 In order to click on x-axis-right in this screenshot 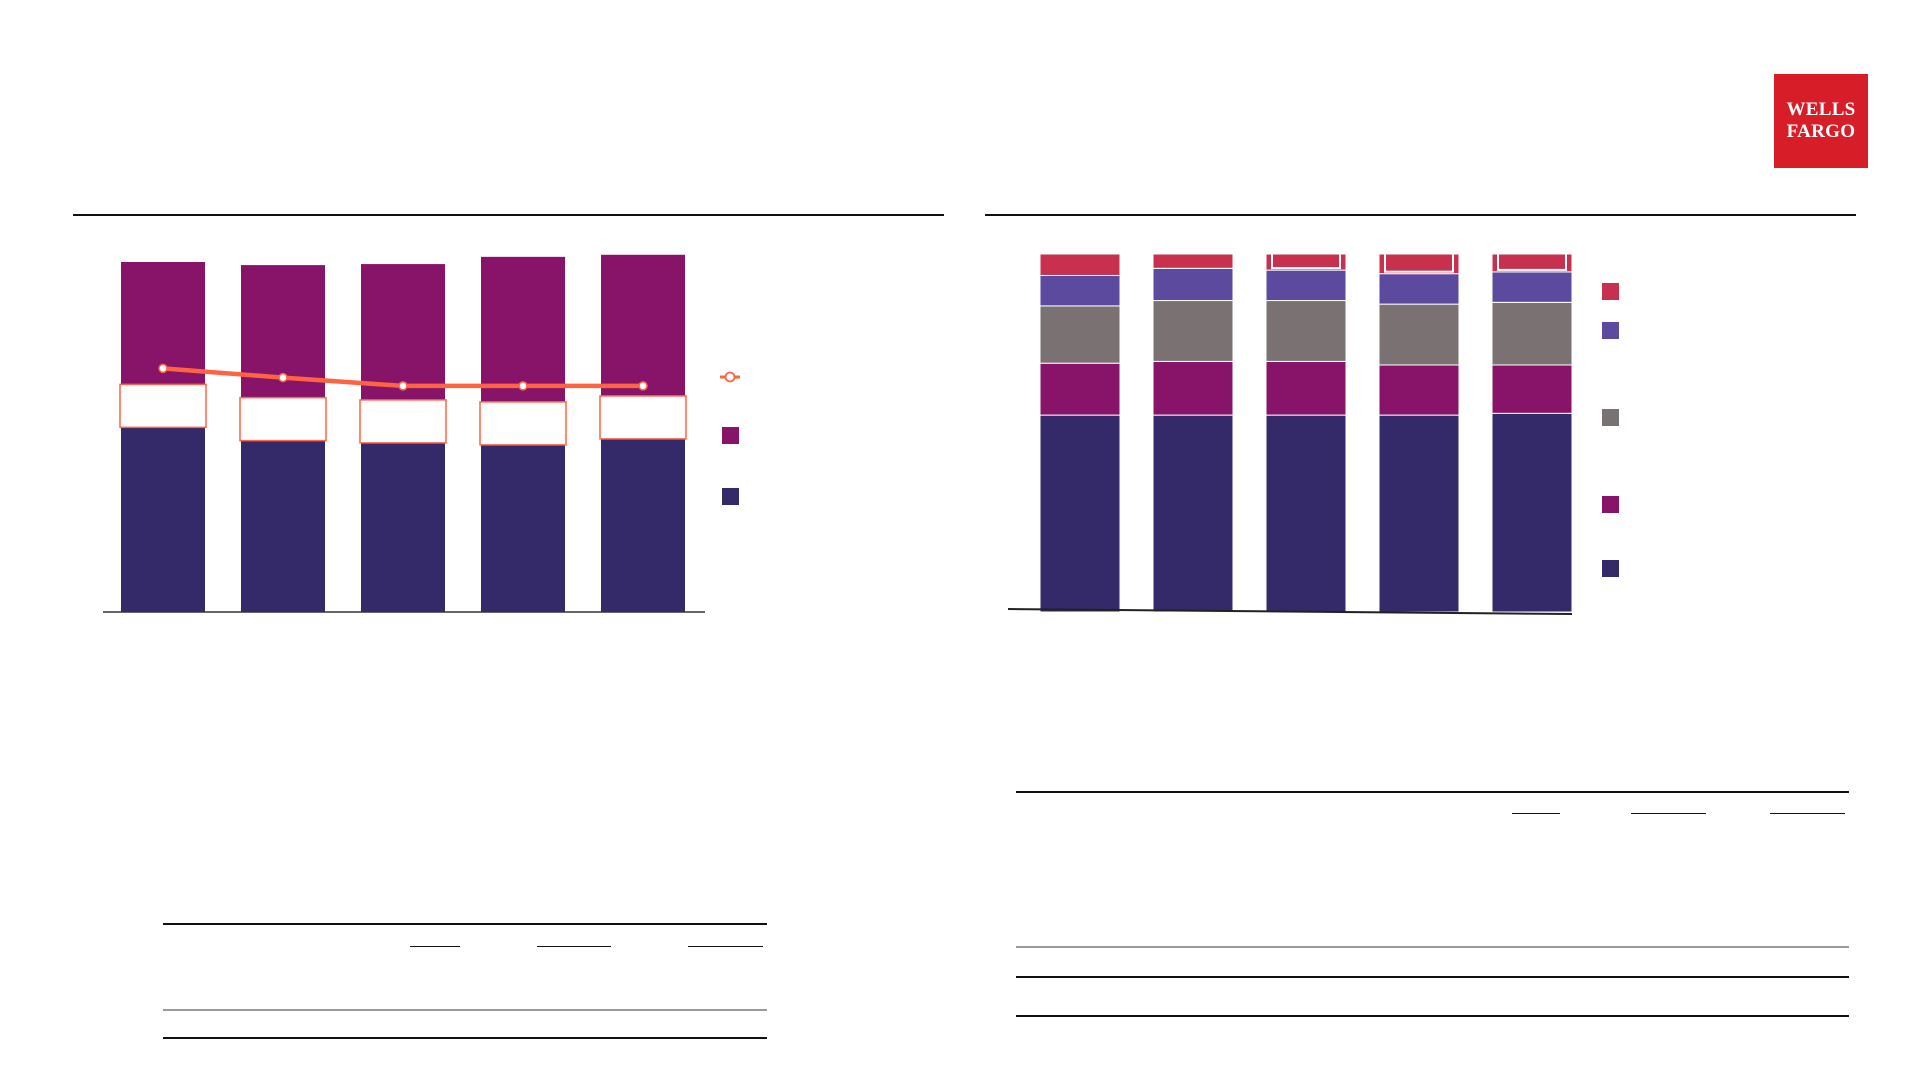, I will do `click(1290, 611)`.